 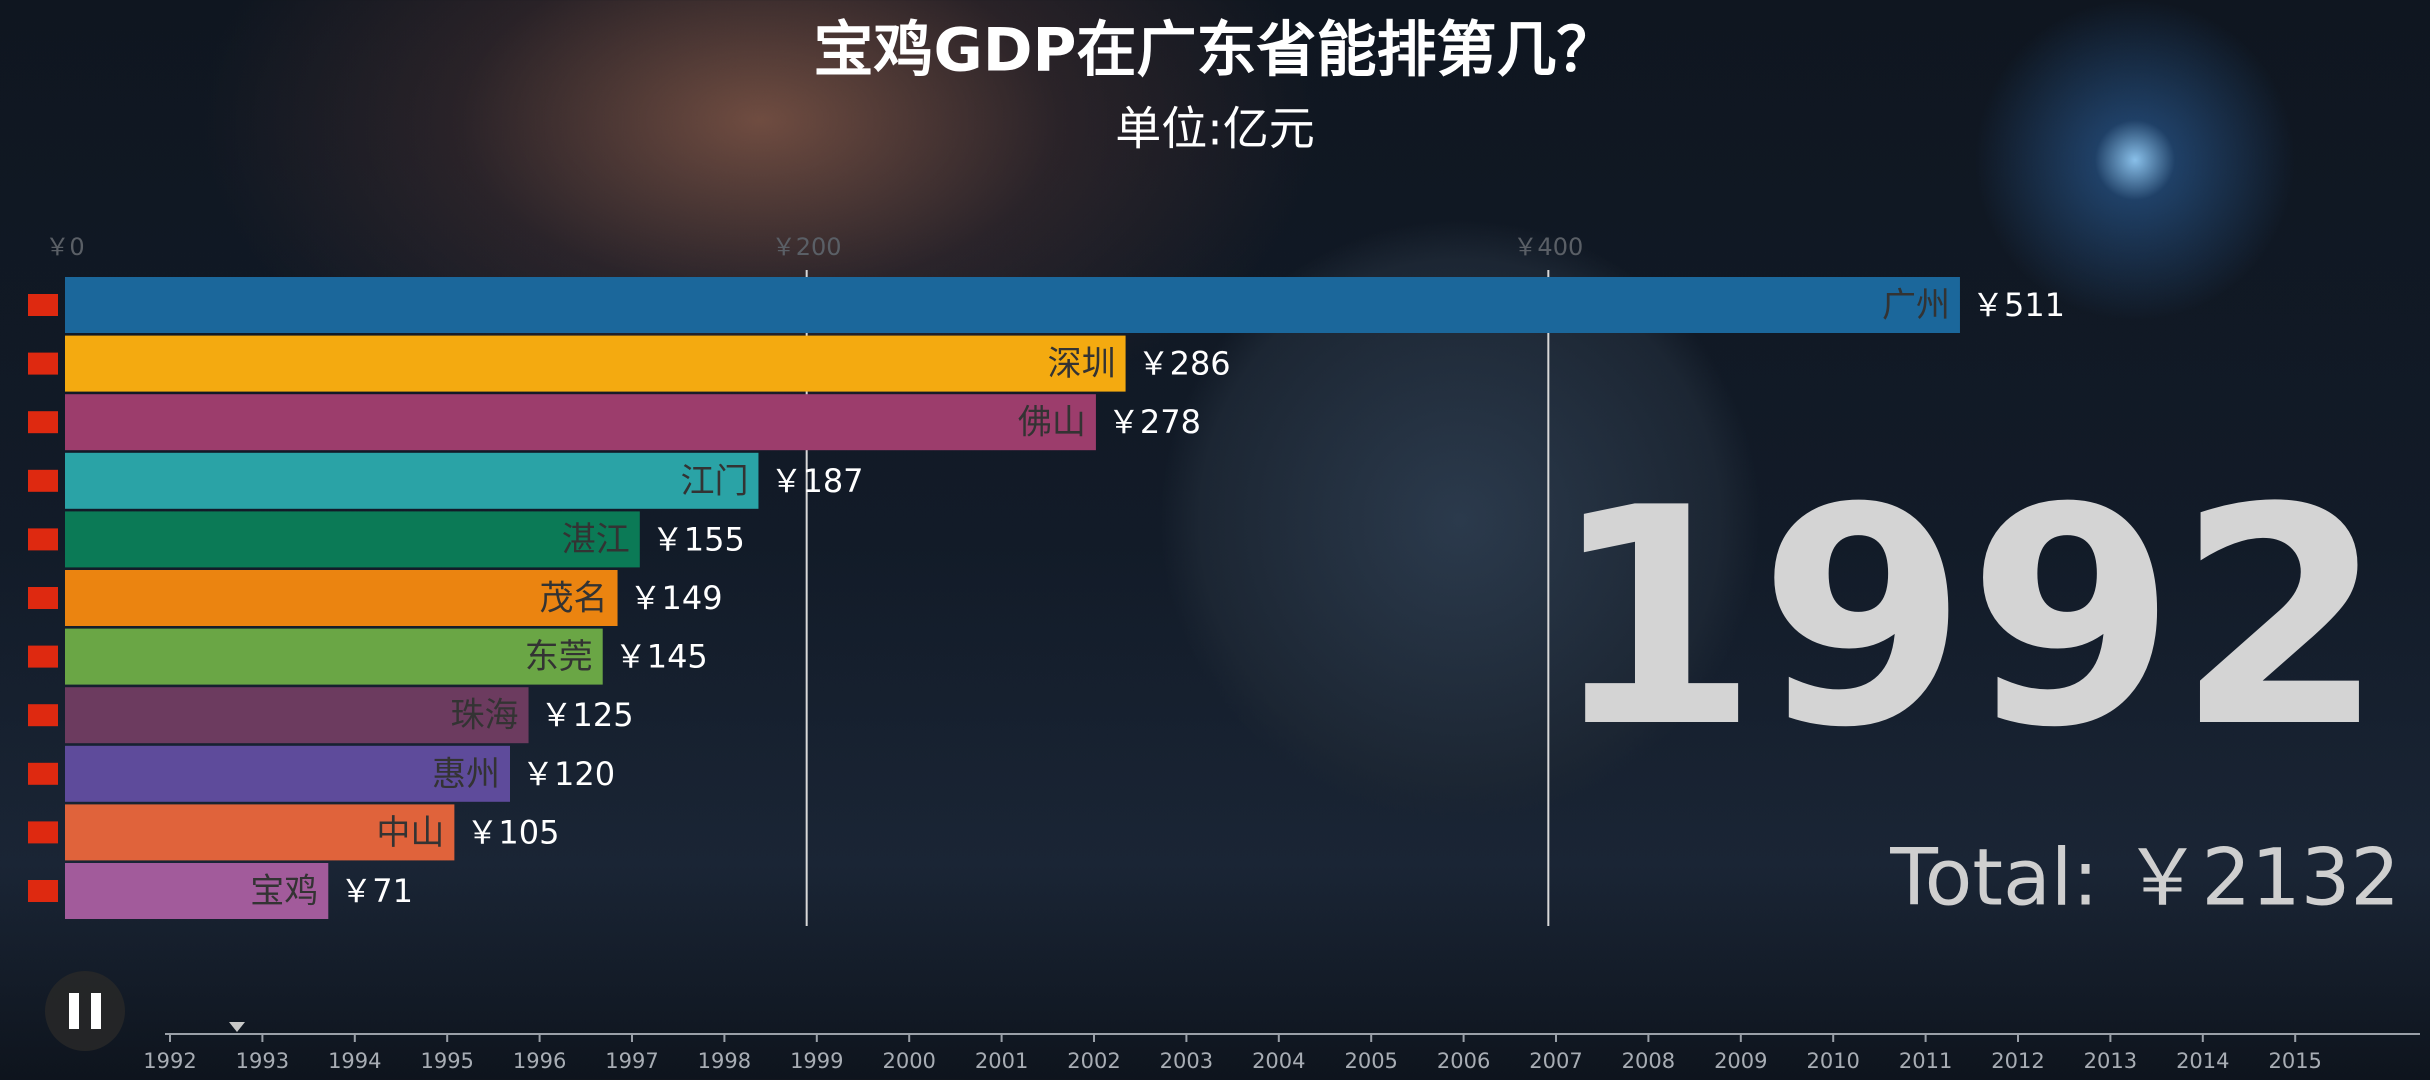 I want to click on timeline-label: 2005, so click(x=1370, y=1061).